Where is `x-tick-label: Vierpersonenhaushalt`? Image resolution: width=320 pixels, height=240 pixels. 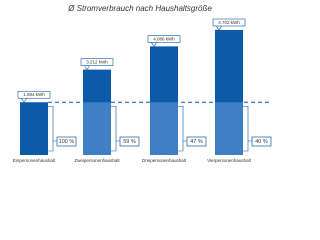 x-tick-label: Vierpersonenhaushalt is located at coordinates (229, 160).